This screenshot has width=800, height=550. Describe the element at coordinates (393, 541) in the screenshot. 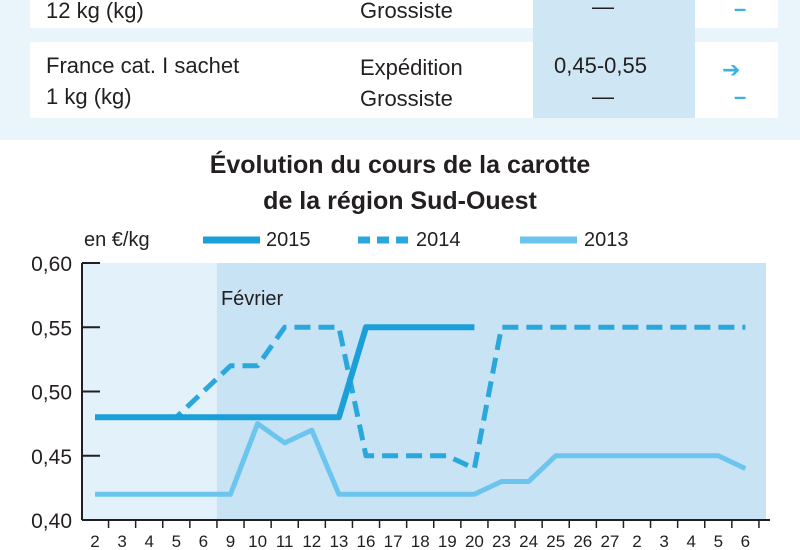

I see `x-tick-label: 17` at that location.